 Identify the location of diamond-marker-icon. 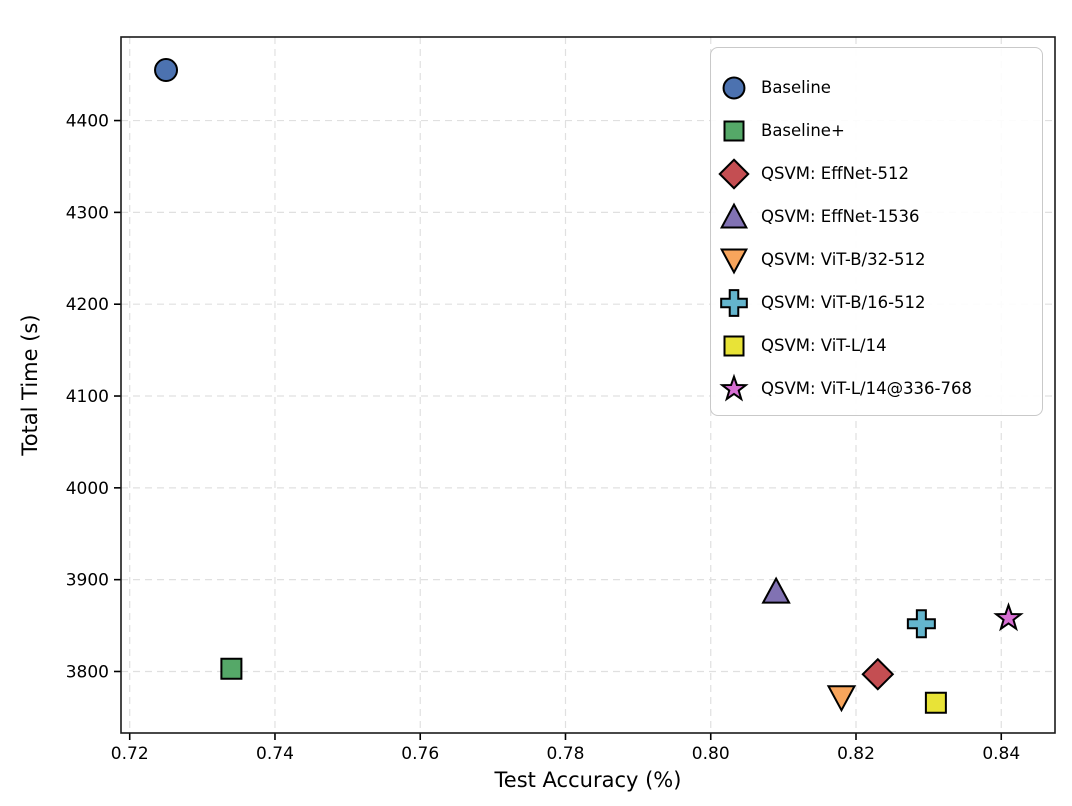
(734, 174).